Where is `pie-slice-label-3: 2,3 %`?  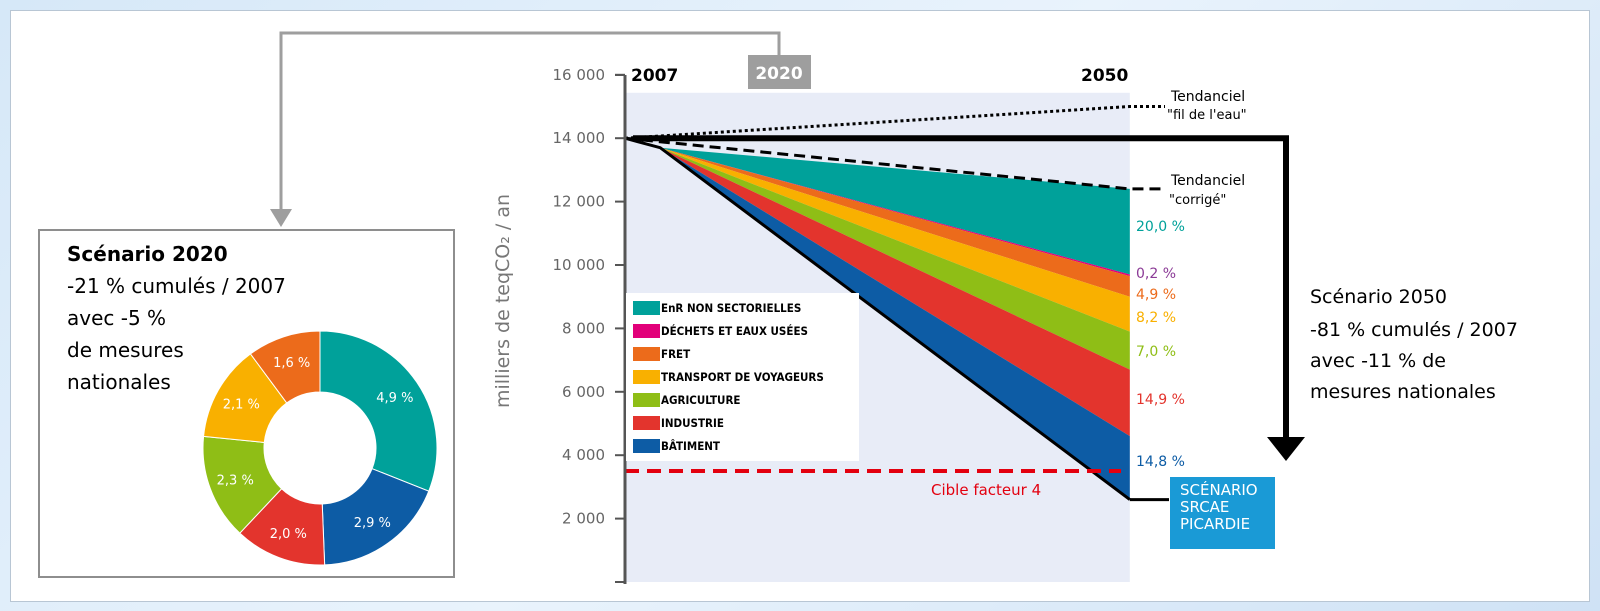
pie-slice-label-3: 2,3 % is located at coordinates (235, 481).